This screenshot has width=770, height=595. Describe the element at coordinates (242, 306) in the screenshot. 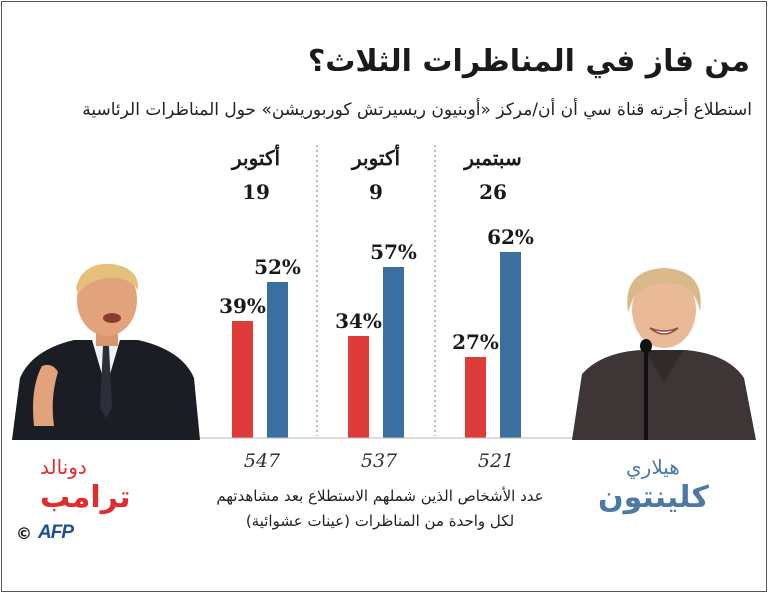

I see `trump-value-label-1: 39%` at that location.